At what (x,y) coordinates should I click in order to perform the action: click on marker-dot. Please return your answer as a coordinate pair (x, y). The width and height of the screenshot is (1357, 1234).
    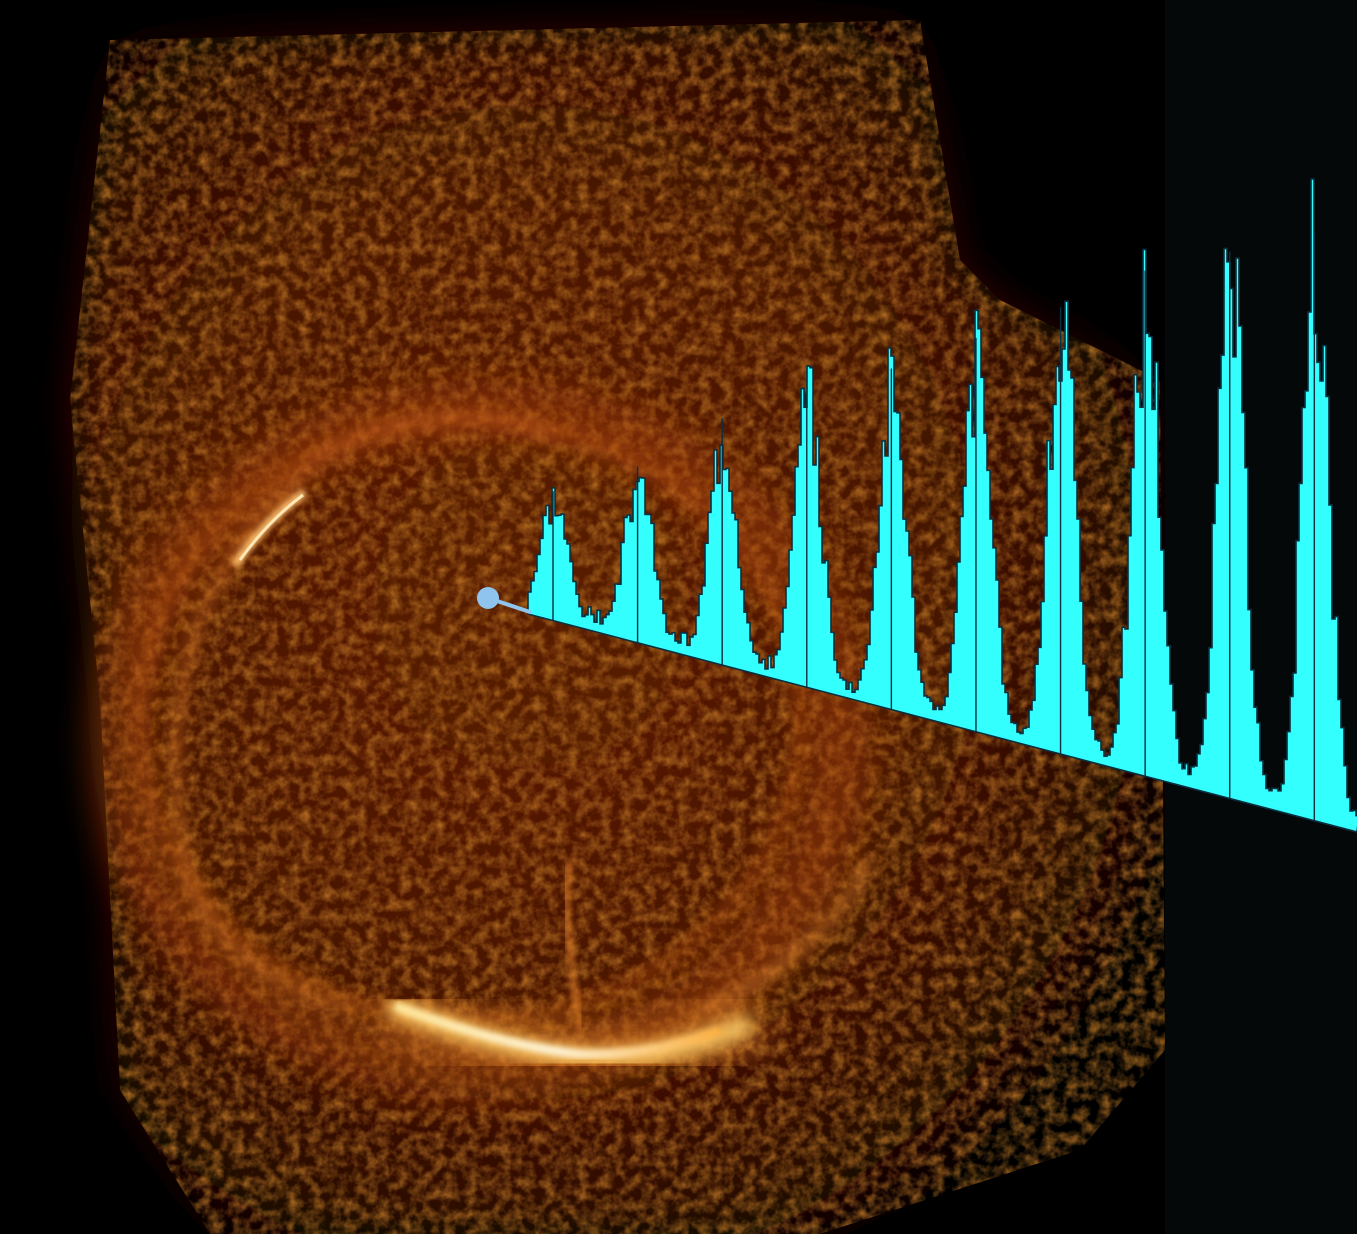
    Looking at the image, I should click on (488, 598).